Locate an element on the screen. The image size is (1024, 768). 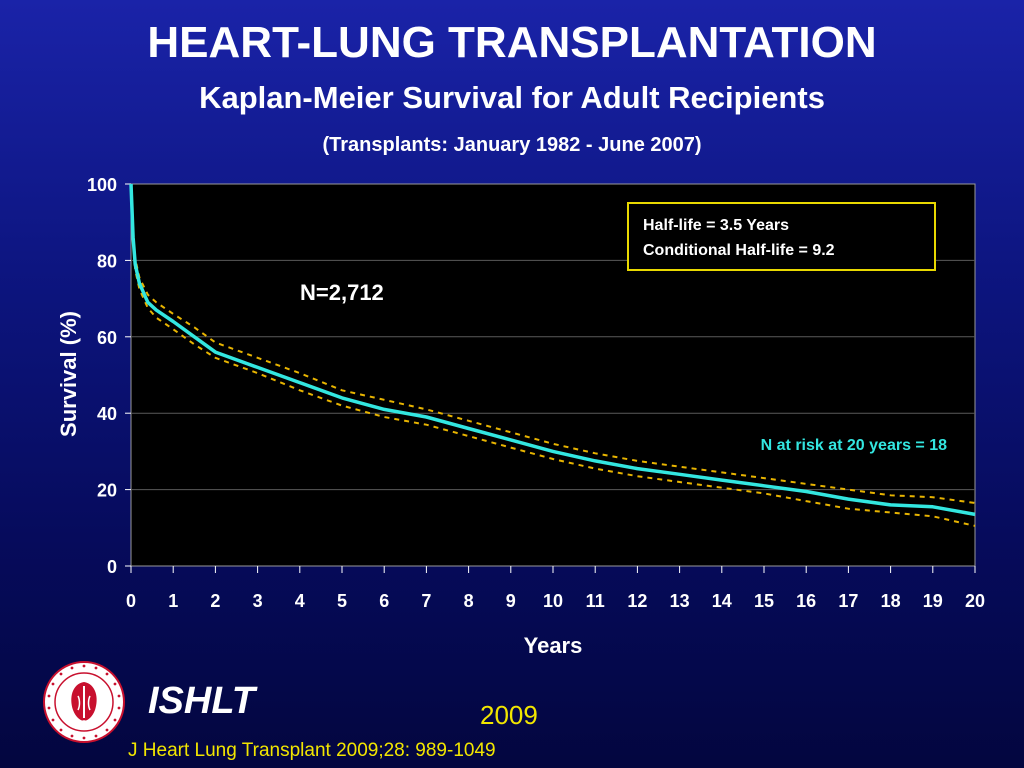
x-tick-label: 4 is located at coordinates (300, 601).